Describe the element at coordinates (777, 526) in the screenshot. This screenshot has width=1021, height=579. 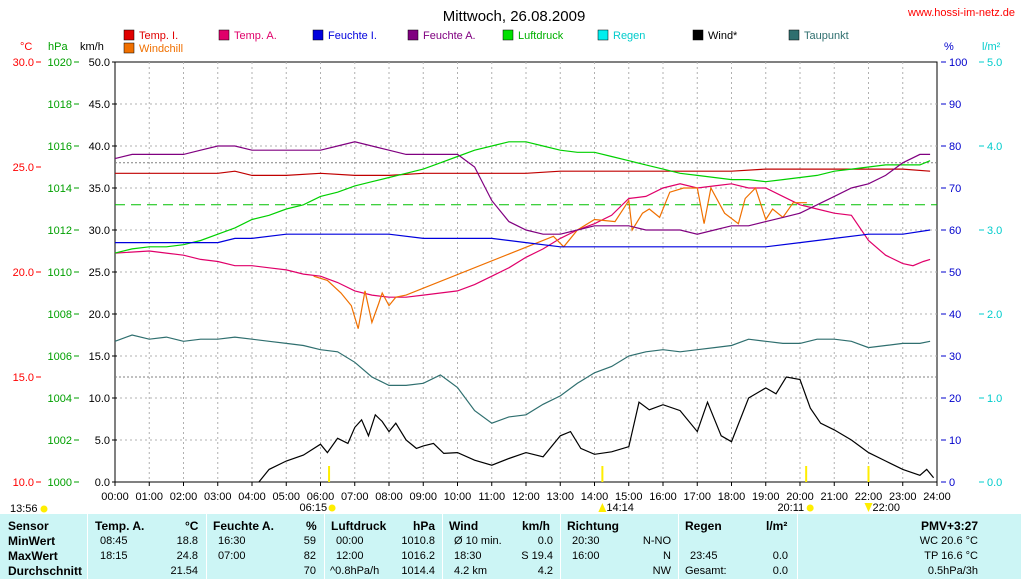
I see `rain-unit: l/m²` at that location.